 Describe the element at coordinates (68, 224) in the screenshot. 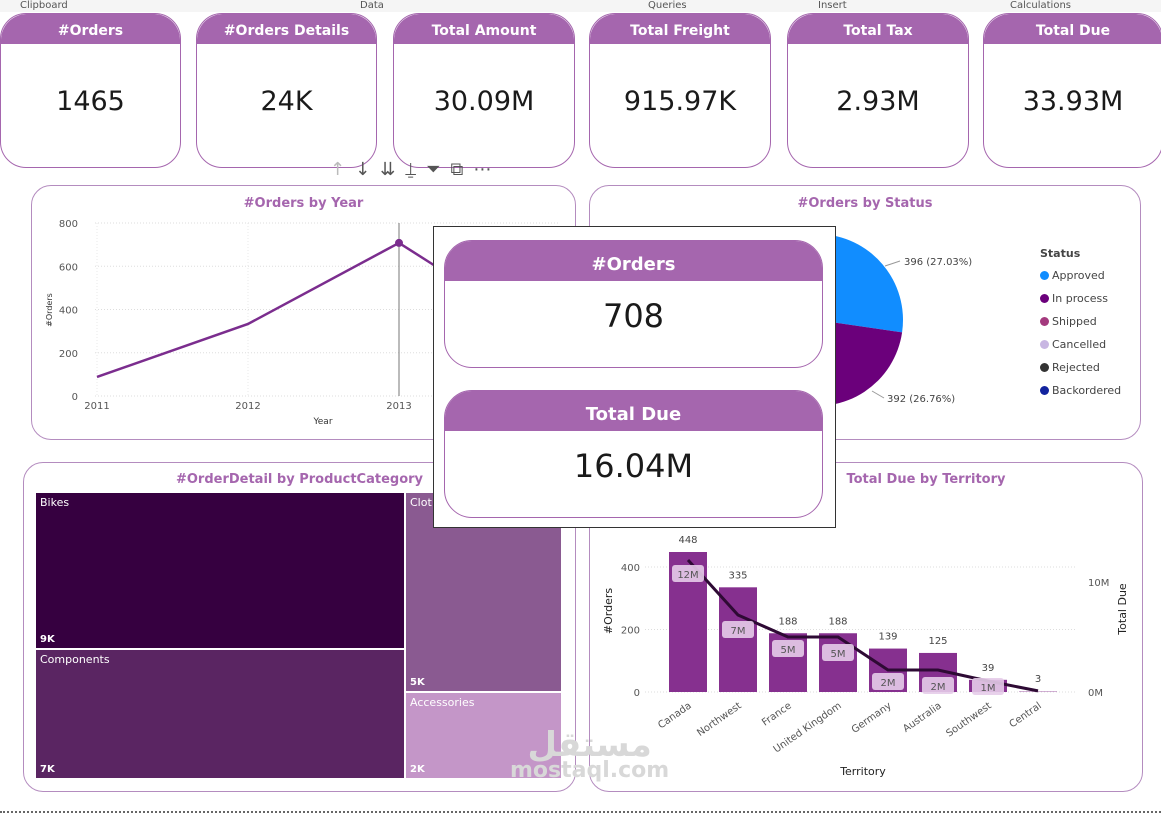

I see `y-tick-label: 800` at that location.